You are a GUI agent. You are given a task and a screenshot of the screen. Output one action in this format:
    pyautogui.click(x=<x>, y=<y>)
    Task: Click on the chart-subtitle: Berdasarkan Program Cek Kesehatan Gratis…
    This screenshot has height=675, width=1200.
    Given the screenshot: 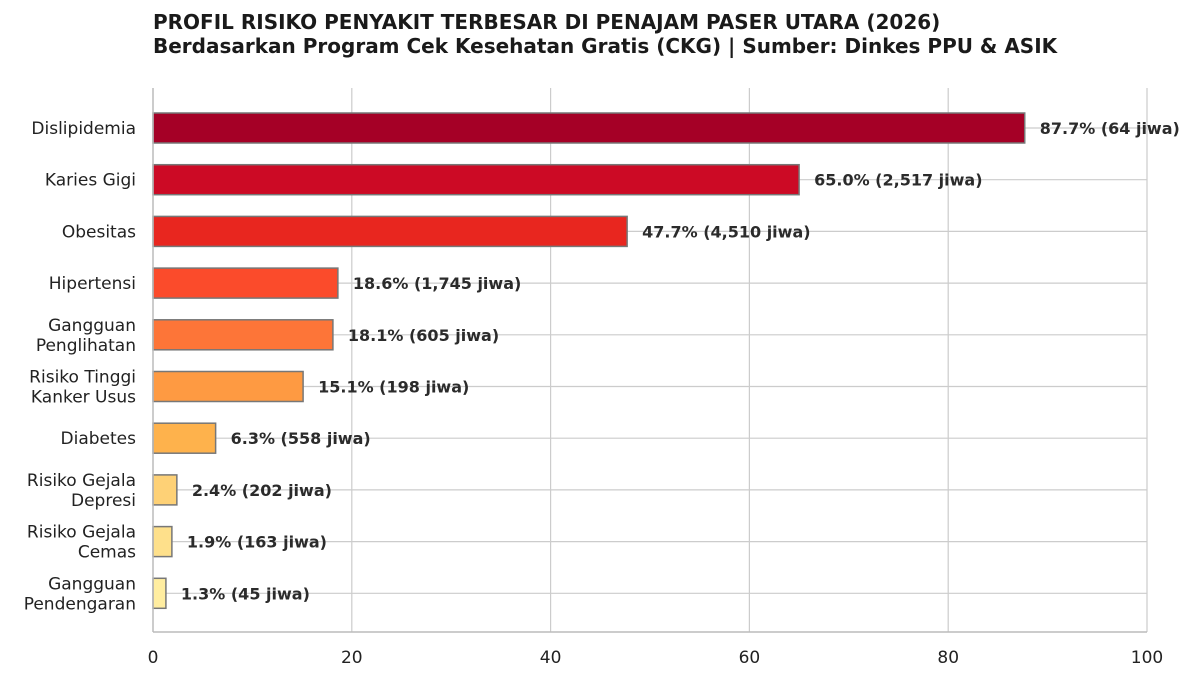 What is the action you would take?
    pyautogui.click(x=605, y=46)
    